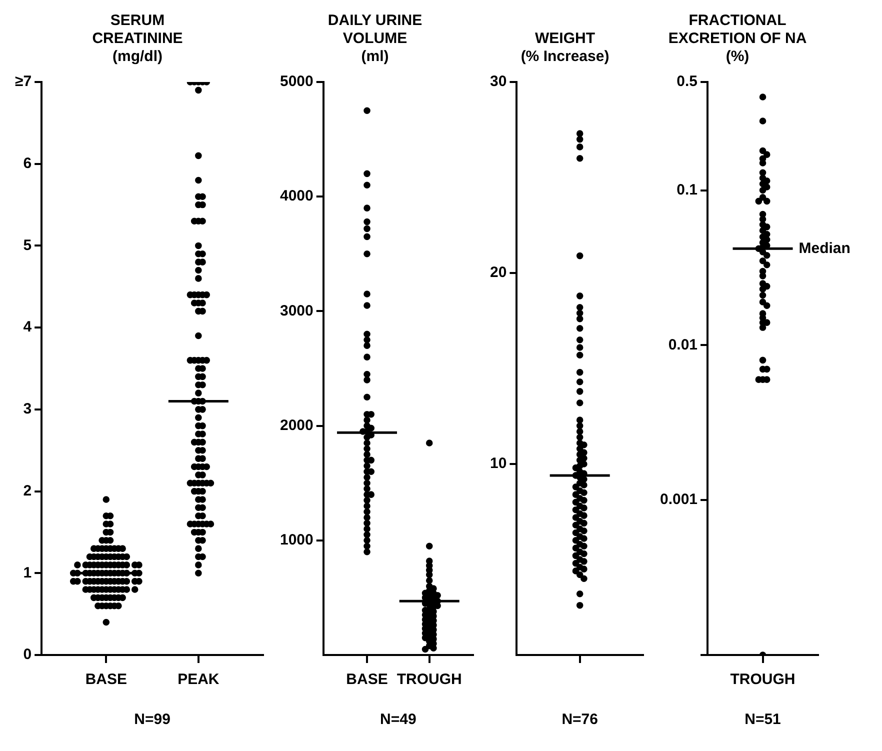 The image size is (882, 751). I want to click on x-axis-title: N=49, so click(398, 719).